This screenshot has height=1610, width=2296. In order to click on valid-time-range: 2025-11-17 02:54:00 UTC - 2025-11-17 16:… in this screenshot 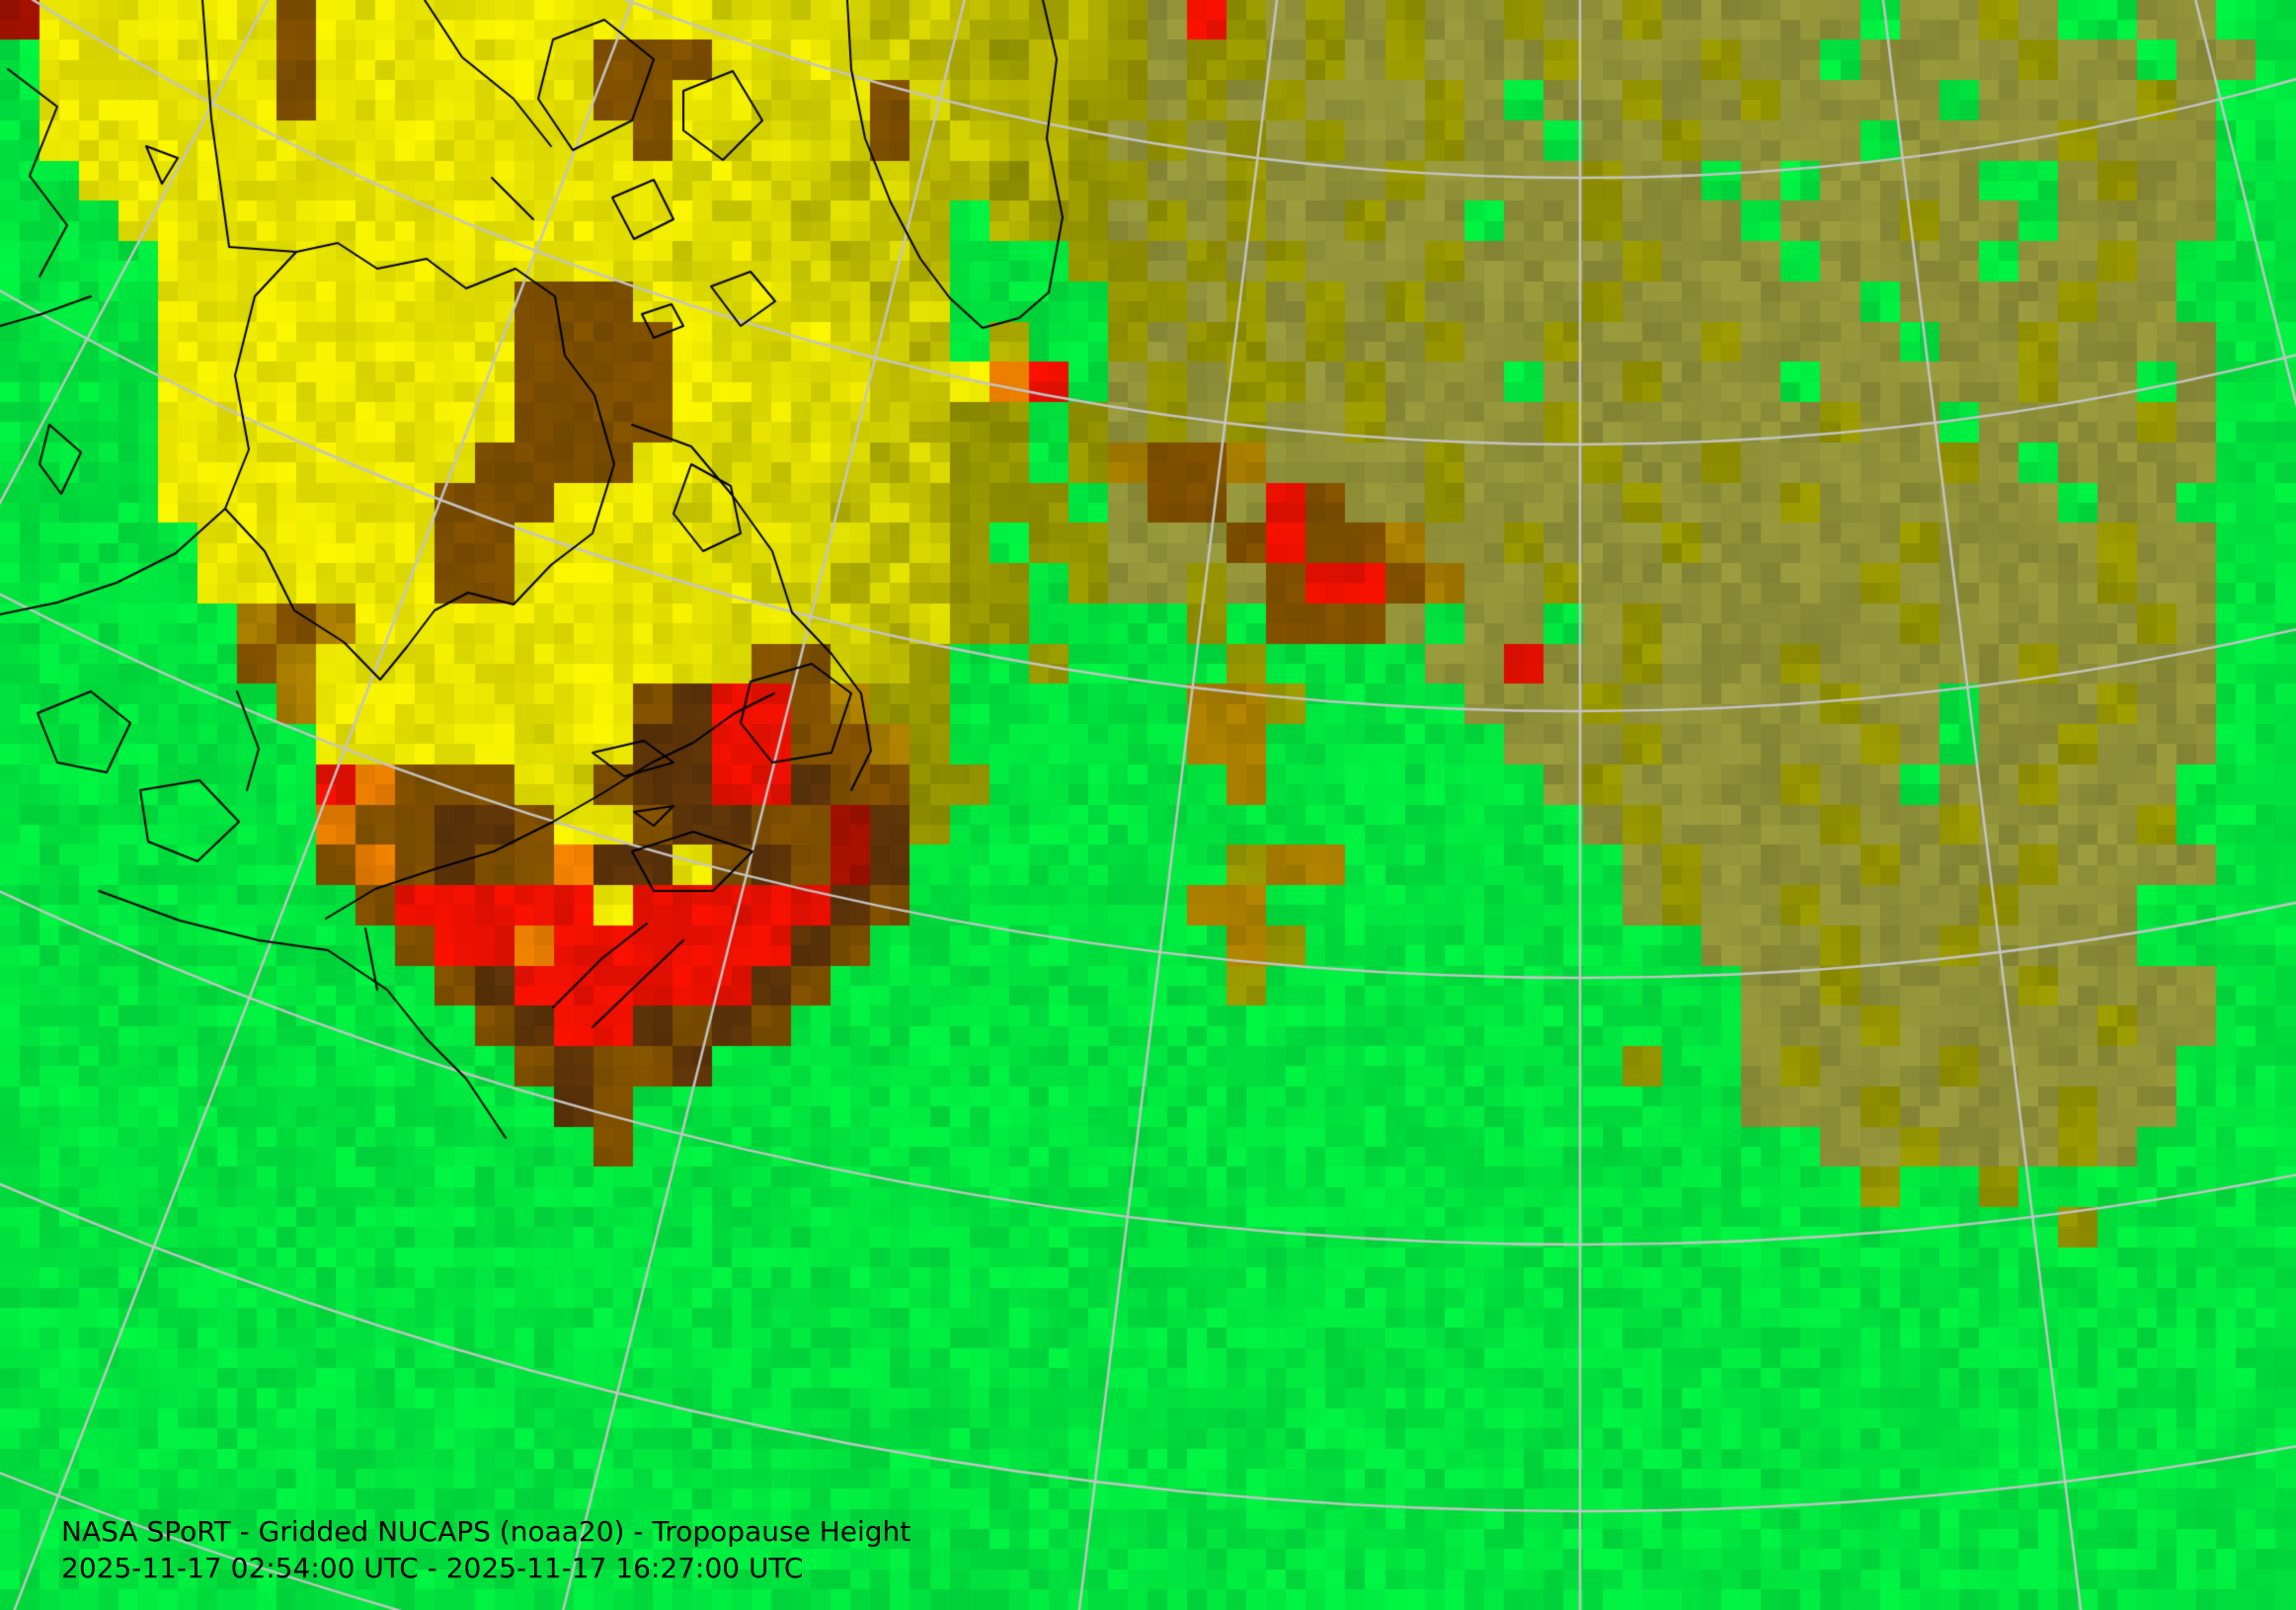, I will do `click(433, 1568)`.